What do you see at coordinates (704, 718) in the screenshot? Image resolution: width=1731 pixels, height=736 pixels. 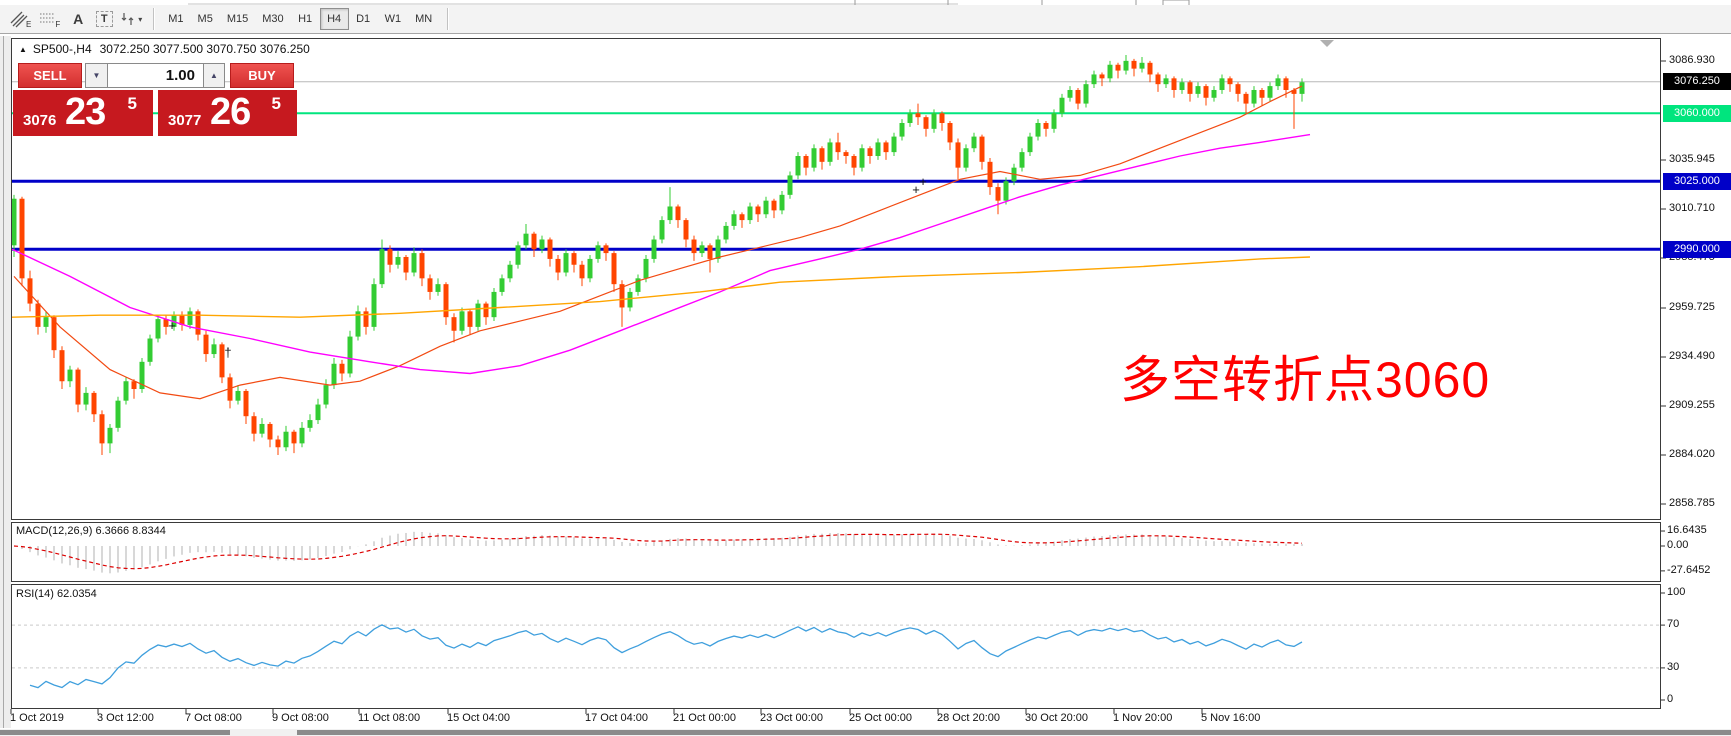 I see `time-tick-label: 21 Oct 00:00` at bounding box center [704, 718].